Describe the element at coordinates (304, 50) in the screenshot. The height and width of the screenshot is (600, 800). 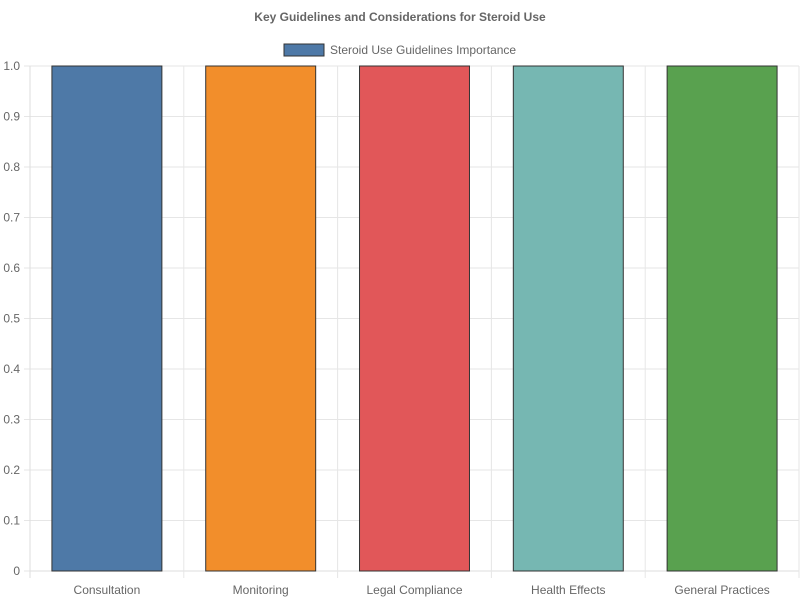
I see `legend-swatch` at that location.